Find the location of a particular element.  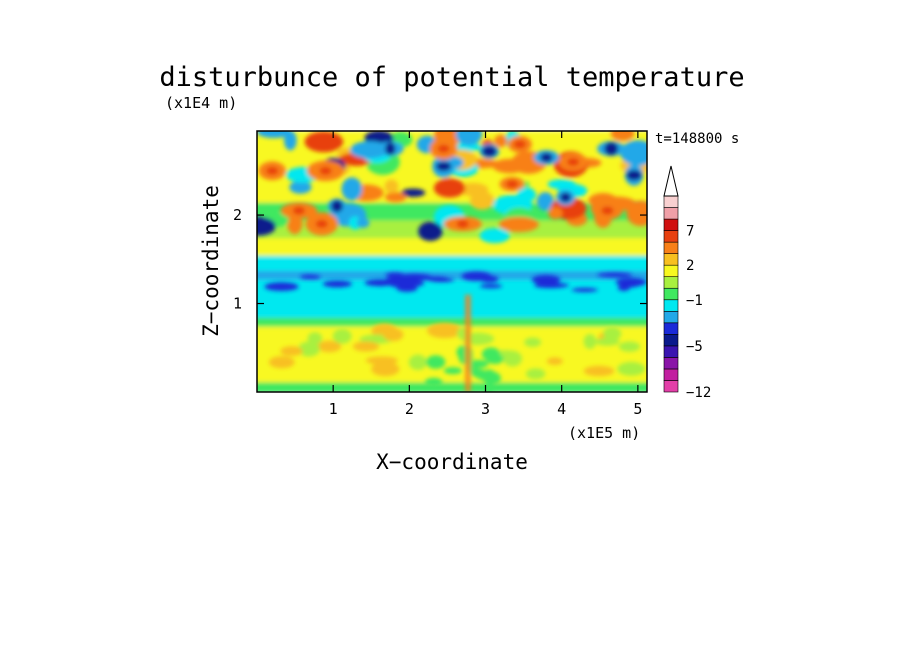

x-tick-label: 3 is located at coordinates (485, 409).